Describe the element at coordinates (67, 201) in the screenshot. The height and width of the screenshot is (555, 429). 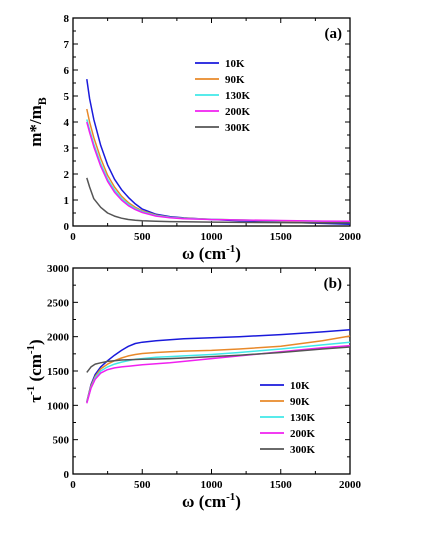
I see `y-tick-label: 1` at that location.